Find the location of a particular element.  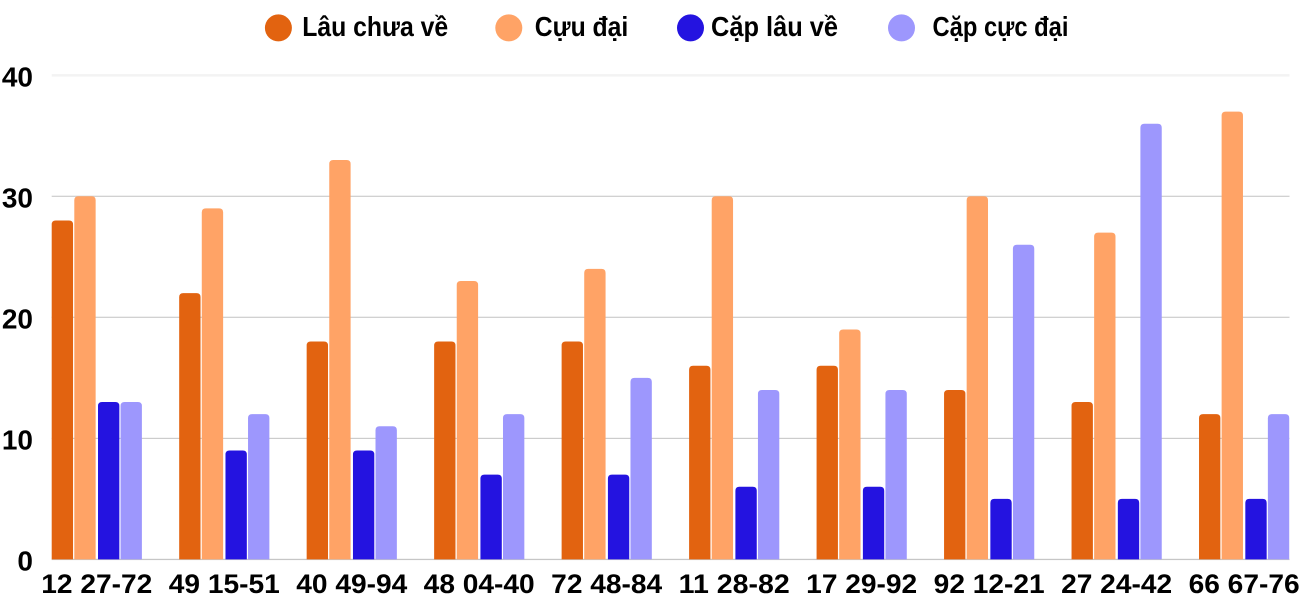

svg-text: Lâu chưa về is located at coordinates (375, 26).